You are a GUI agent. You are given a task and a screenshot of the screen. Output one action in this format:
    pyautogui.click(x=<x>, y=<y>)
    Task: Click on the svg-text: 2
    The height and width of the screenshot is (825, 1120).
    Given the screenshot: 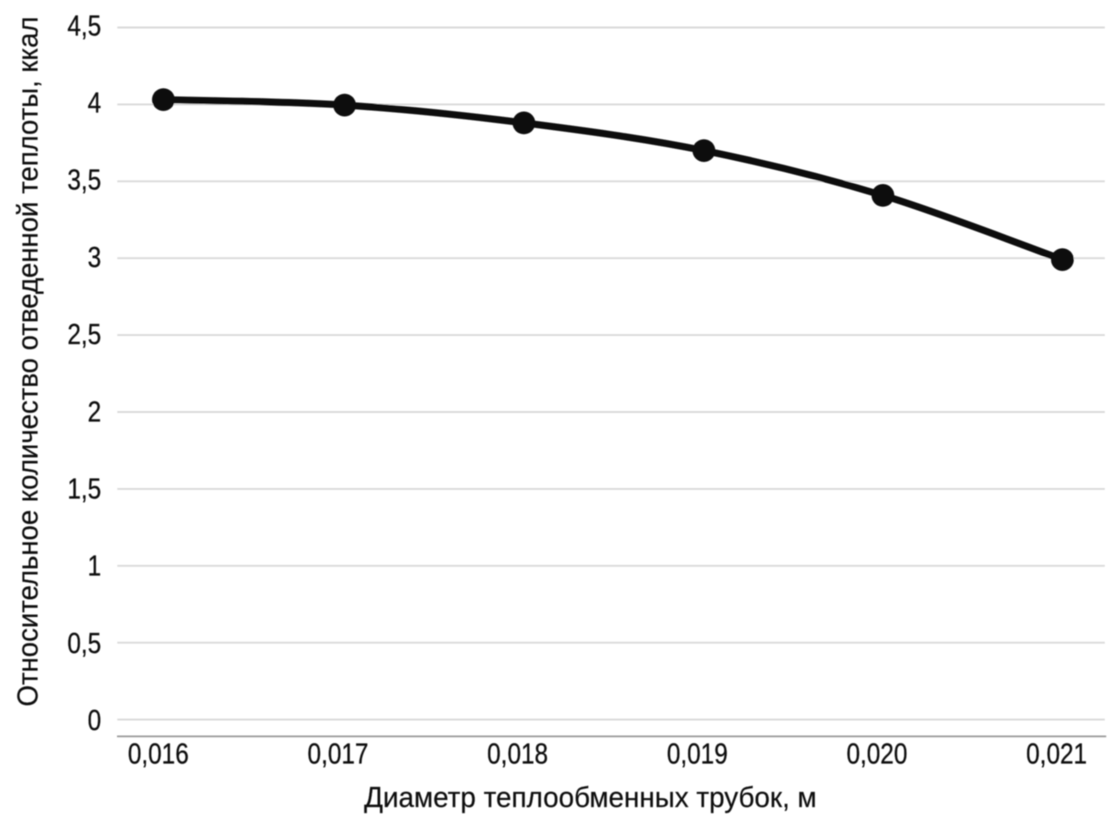 What is the action you would take?
    pyautogui.click(x=95, y=411)
    